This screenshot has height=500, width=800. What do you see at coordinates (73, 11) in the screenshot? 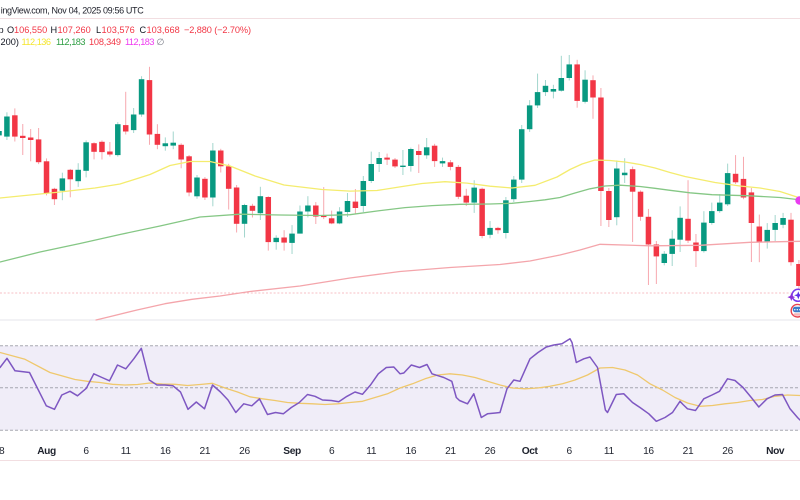
I see `svg-text:ingView.com, Nov 04, 2025 09:5: ingView.com, Nov 04, 2025 09:56 UTC` at bounding box center [73, 11].